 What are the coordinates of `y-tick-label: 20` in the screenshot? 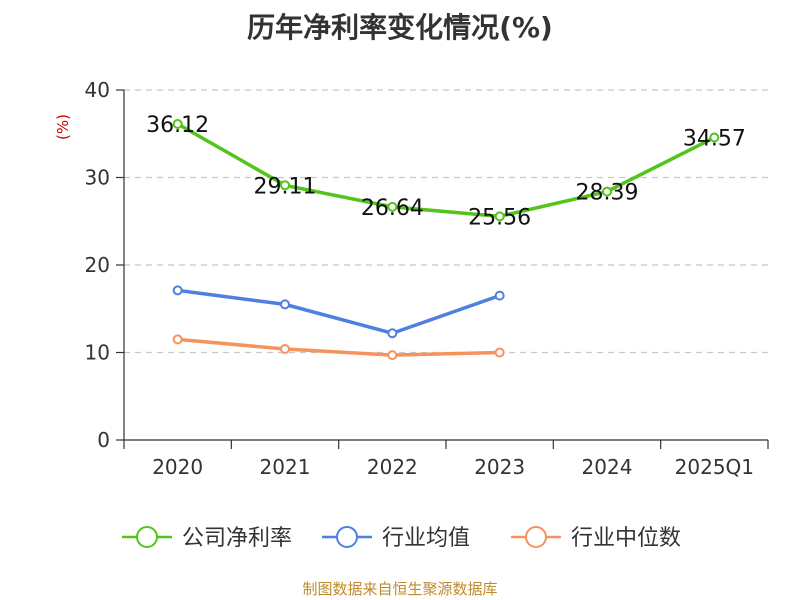 It's located at (97, 265).